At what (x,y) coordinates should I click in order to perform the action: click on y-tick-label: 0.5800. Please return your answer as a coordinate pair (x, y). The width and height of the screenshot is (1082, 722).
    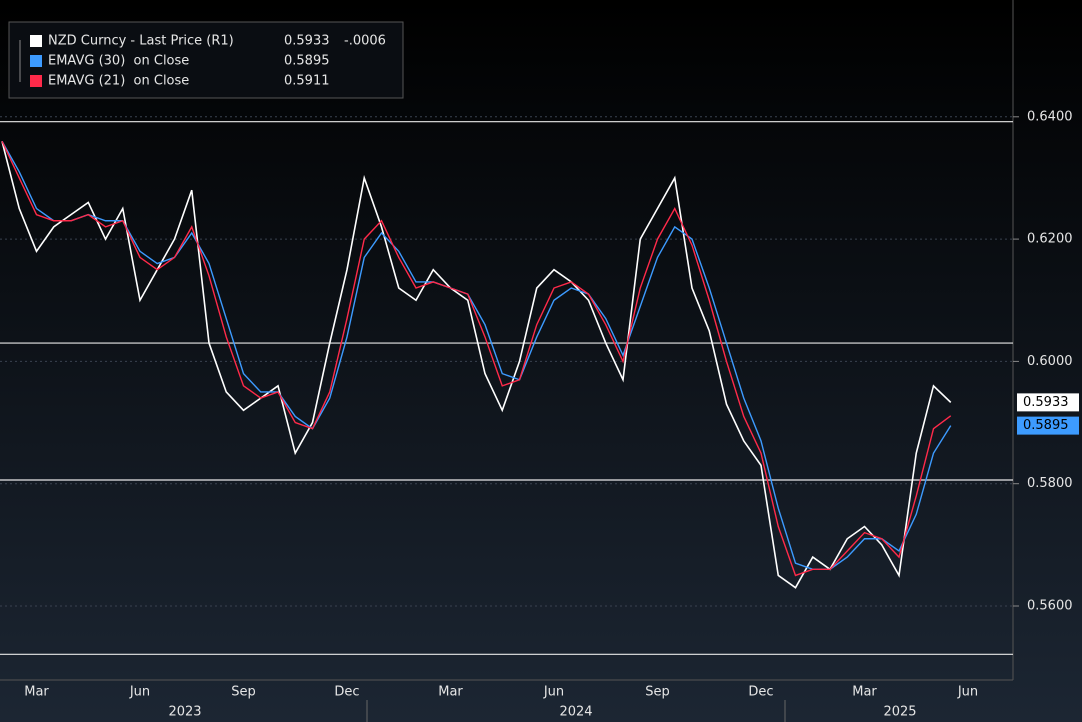
    Looking at the image, I should click on (1050, 483).